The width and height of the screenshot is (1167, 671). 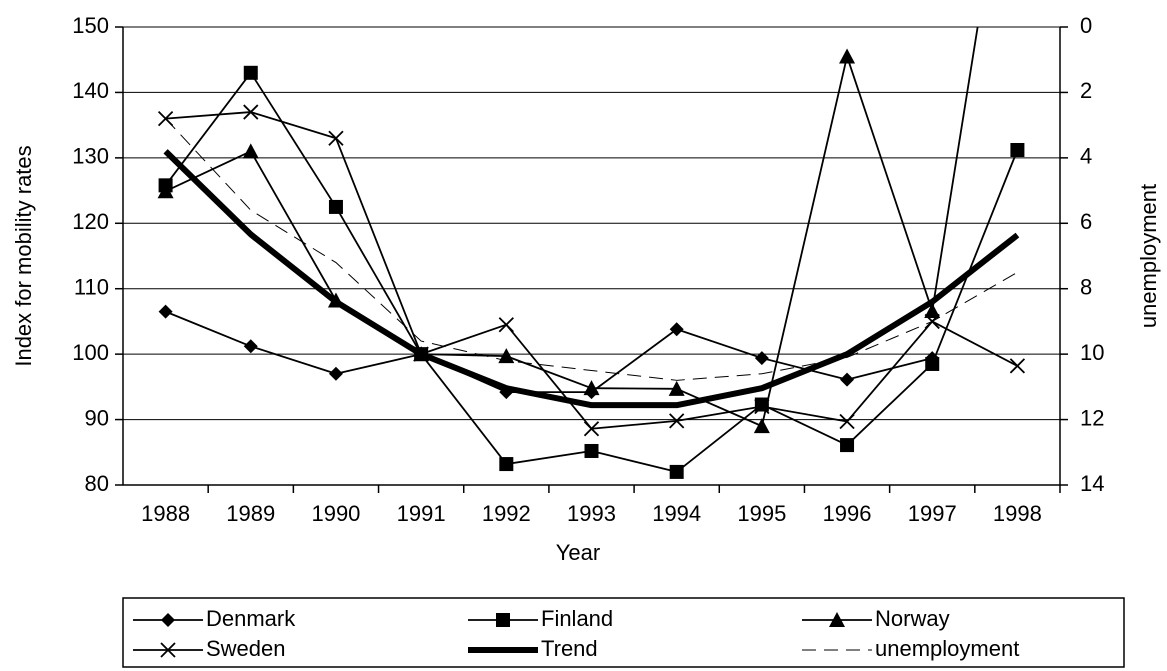 What do you see at coordinates (549, 351) in the screenshot?
I see `series-line` at bounding box center [549, 351].